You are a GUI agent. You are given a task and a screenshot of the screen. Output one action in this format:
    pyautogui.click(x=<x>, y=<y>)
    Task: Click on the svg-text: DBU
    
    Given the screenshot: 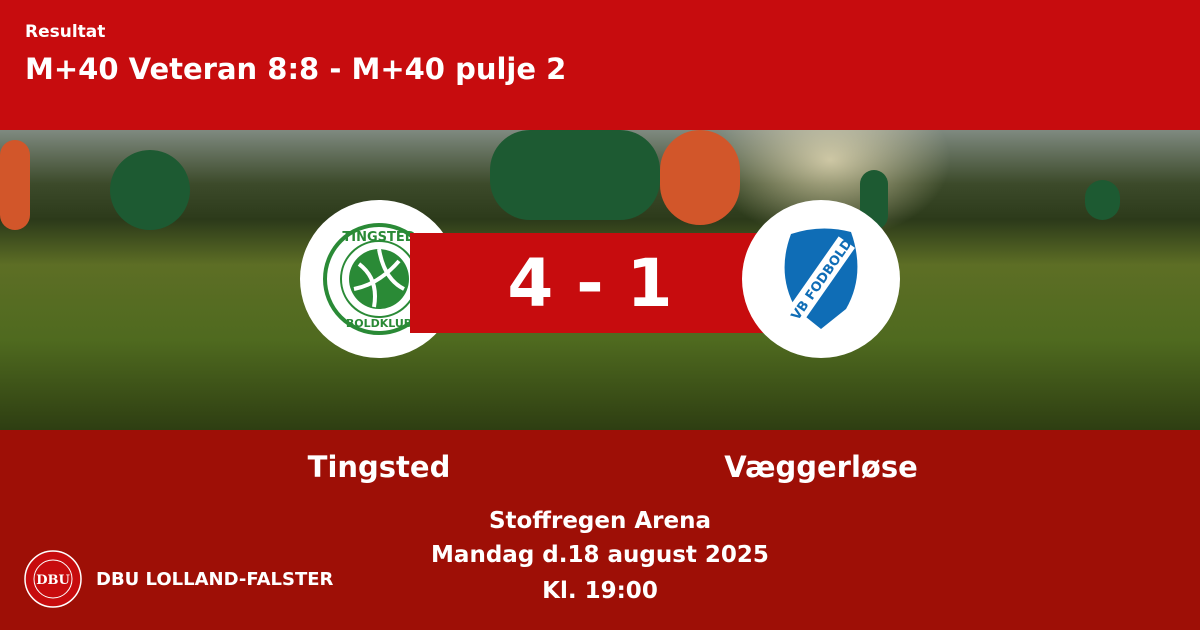 What is the action you would take?
    pyautogui.click(x=53, y=580)
    